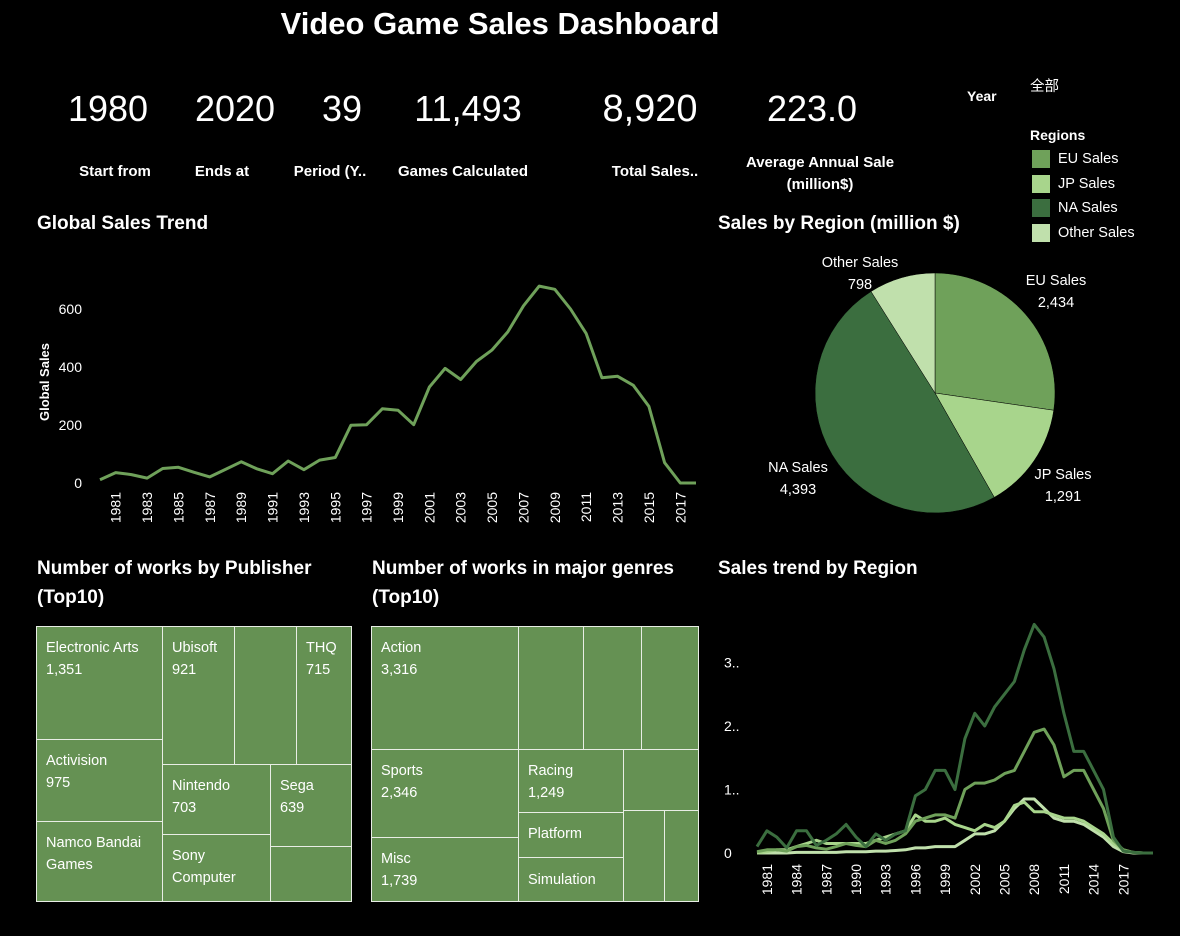 The width and height of the screenshot is (1180, 936). What do you see at coordinates (44, 382) in the screenshot?
I see `y-axis-label: Global Sales` at bounding box center [44, 382].